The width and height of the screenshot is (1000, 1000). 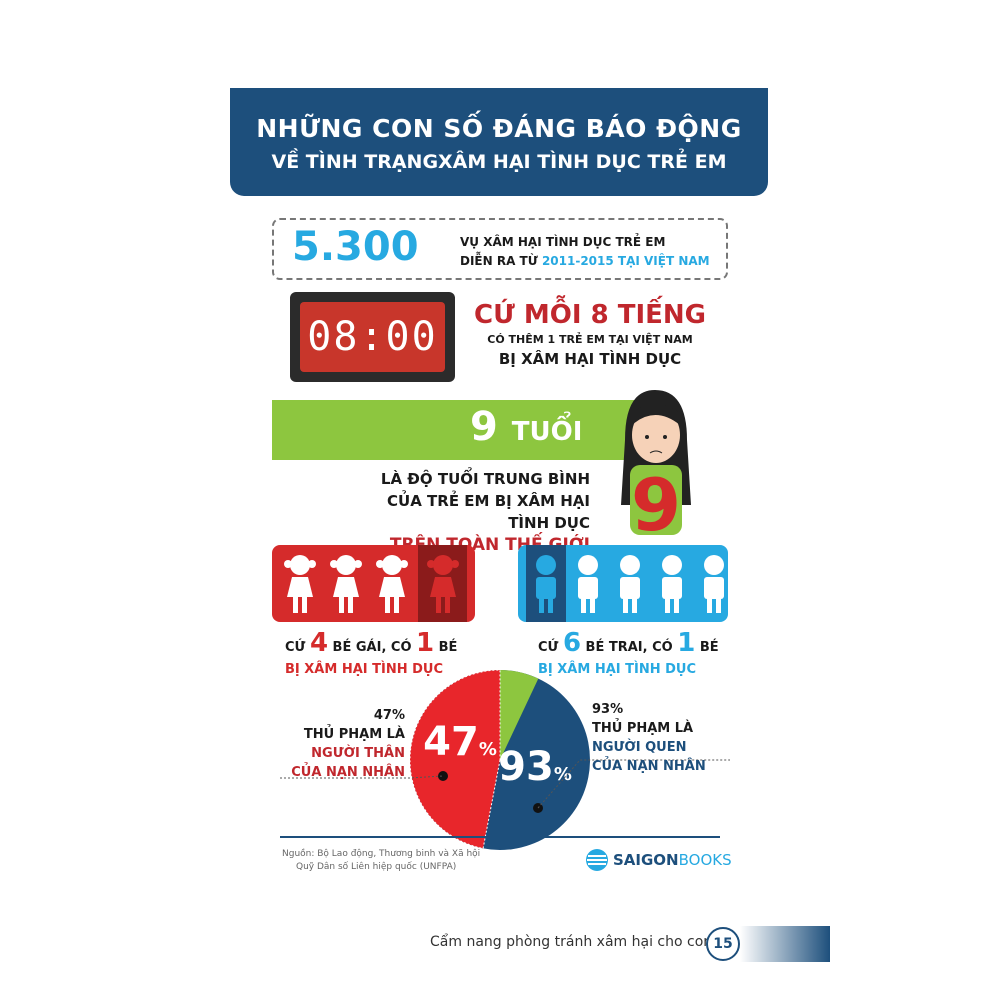 I want to click on girl-figure-icon-highlighted, so click(x=442, y=583).